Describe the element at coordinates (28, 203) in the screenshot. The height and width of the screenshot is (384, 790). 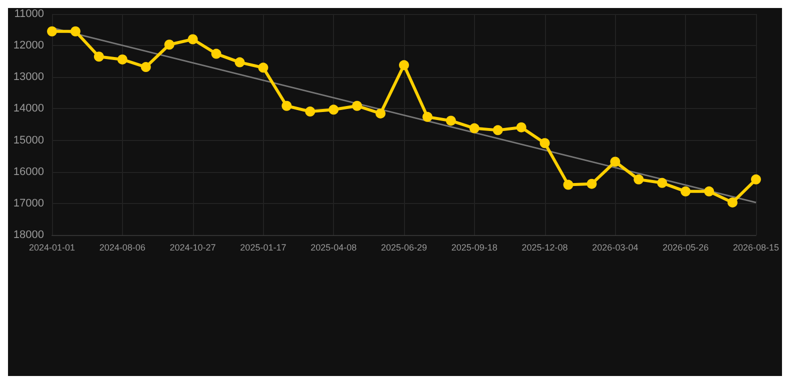
I see `y-tick-label: 17000` at that location.